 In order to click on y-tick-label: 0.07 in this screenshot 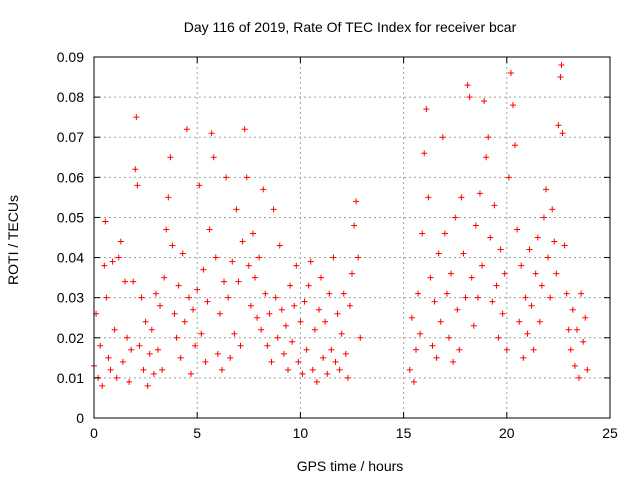, I will do `click(70, 137)`.